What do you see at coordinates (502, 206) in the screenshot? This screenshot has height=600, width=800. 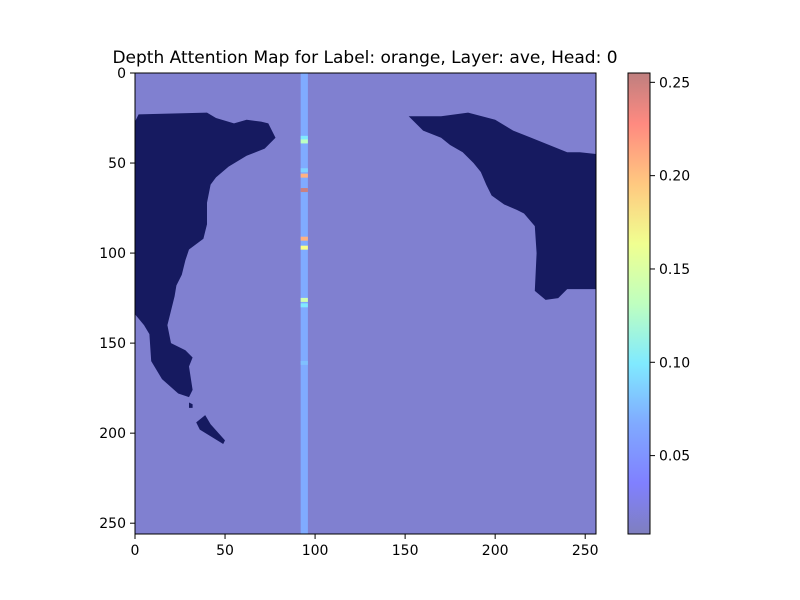 I see `right-dark-region` at bounding box center [502, 206].